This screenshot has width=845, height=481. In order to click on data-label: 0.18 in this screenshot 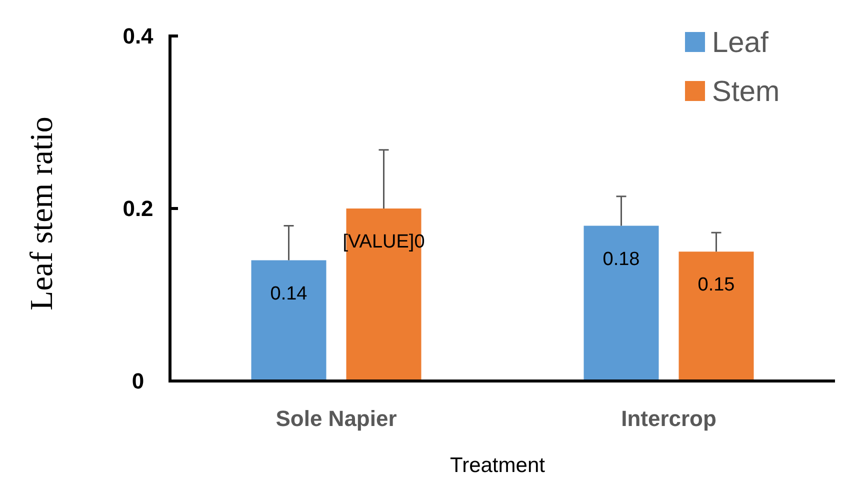, I will do `click(621, 259)`.